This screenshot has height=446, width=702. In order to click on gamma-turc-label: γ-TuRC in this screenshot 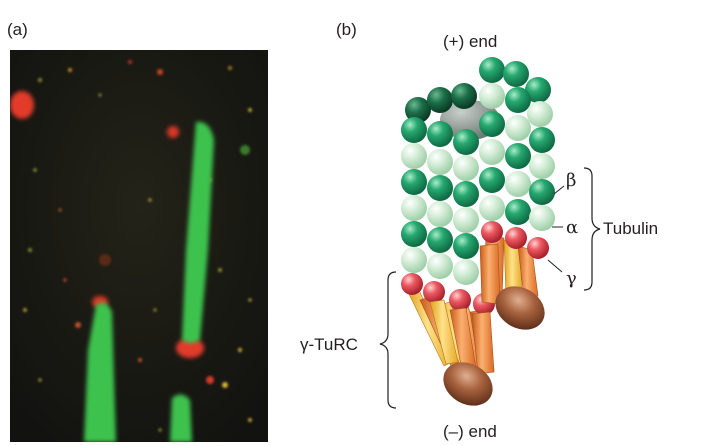, I will do `click(329, 344)`.